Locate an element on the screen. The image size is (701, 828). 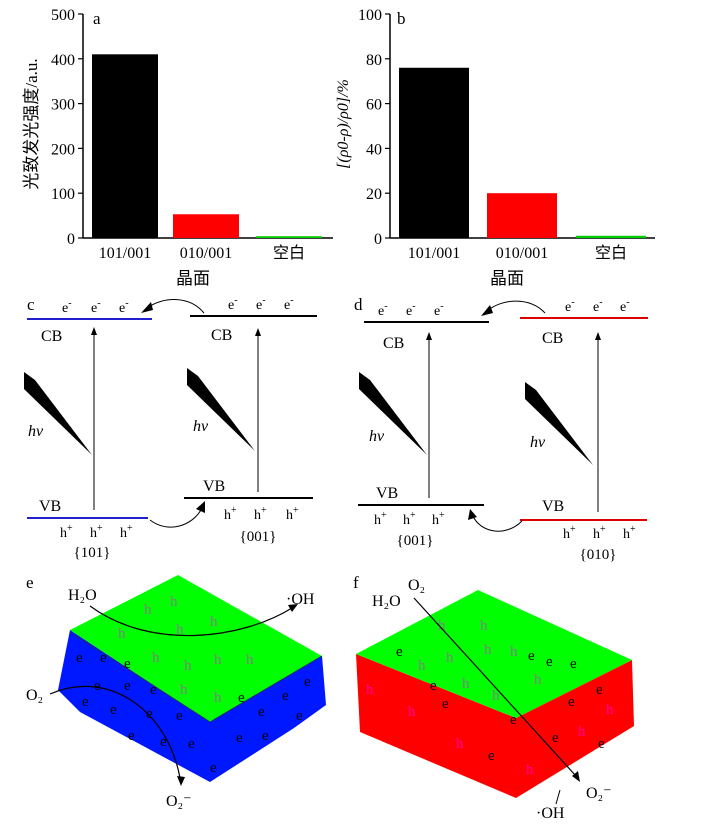
d-hole-arrowhead is located at coordinates (472, 514).